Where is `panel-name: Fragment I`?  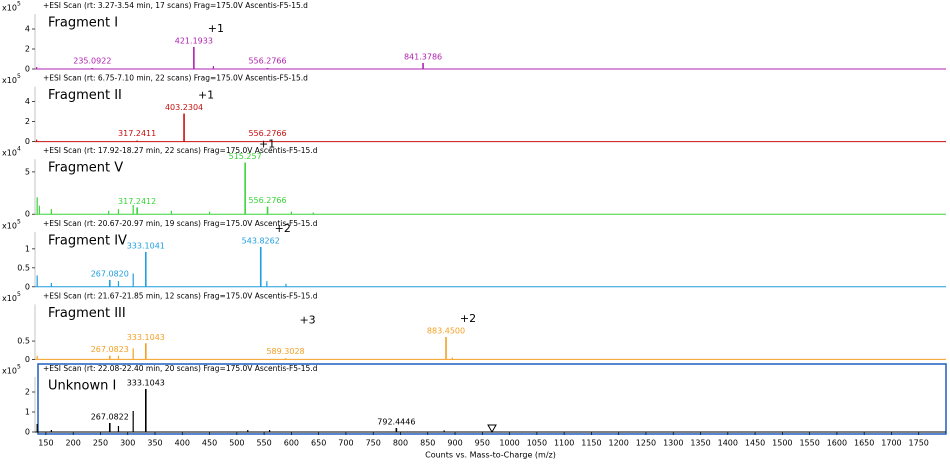
panel-name: Fragment I is located at coordinates (83, 23).